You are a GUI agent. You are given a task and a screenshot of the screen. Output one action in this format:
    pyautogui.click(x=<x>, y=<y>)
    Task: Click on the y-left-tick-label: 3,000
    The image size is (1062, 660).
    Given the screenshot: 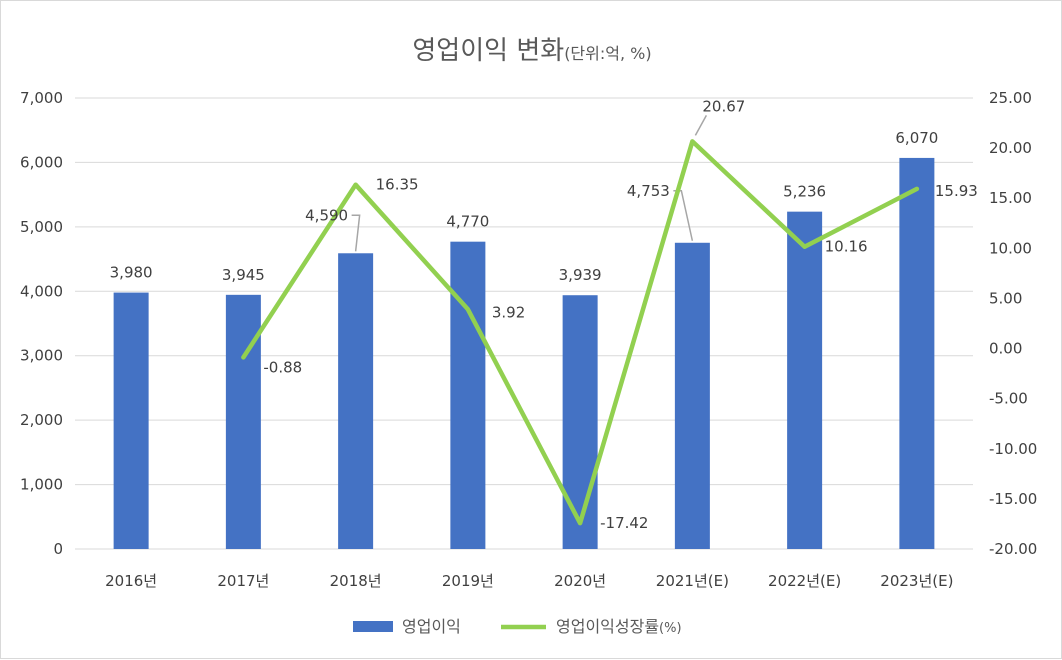 What is the action you would take?
    pyautogui.click(x=41, y=356)
    